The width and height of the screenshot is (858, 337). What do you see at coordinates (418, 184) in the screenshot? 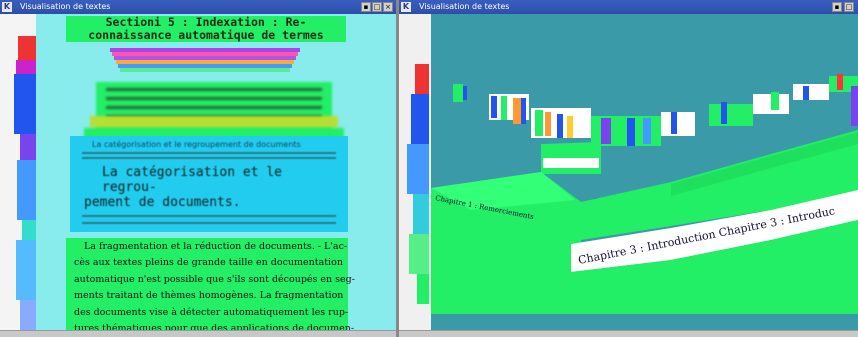
I see `right-side-index-bar` at bounding box center [418, 184].